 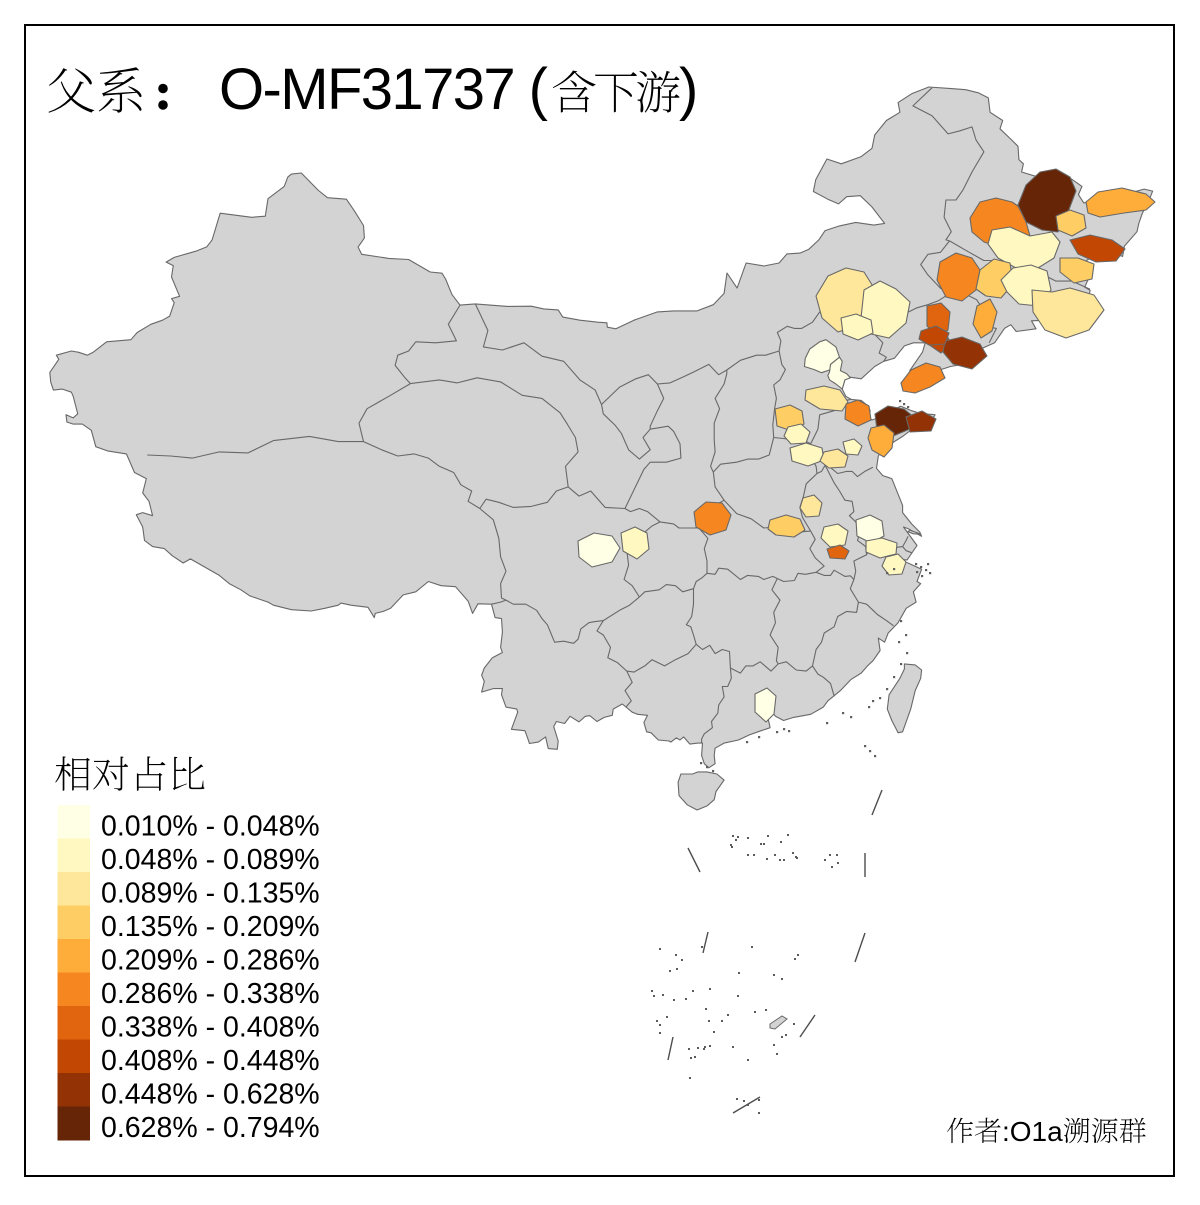 What do you see at coordinates (210, 860) in the screenshot?
I see `svg-text: 0.048% - 0.089%` at bounding box center [210, 860].